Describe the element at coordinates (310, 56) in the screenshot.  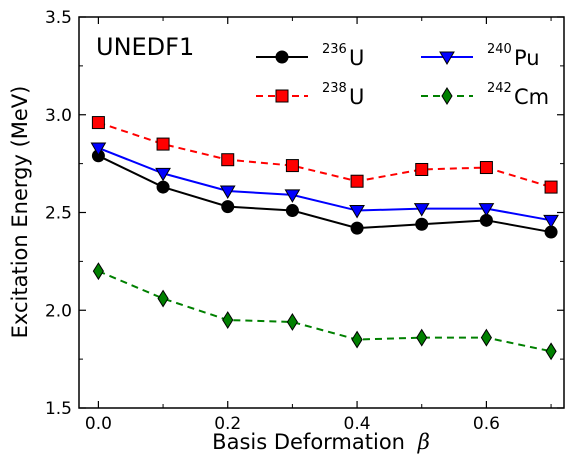
I see `legend-entry: 236 U` at that location.